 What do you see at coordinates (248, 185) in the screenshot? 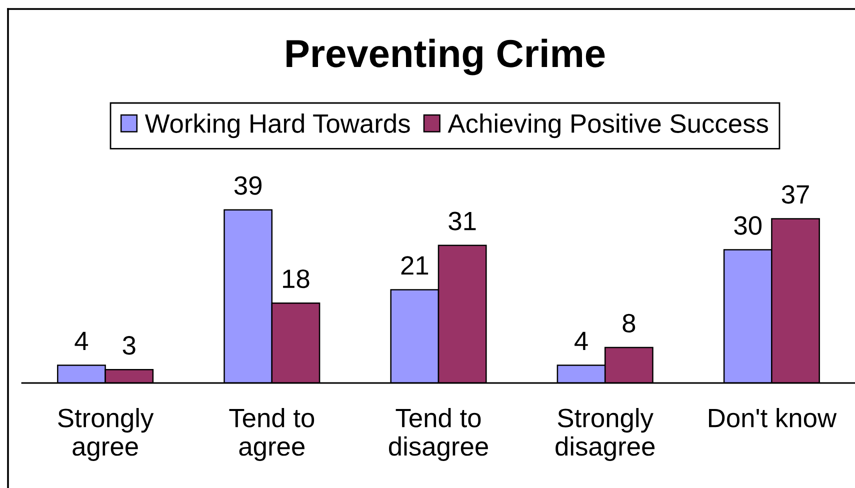
I see `data-label: 39` at bounding box center [248, 185].